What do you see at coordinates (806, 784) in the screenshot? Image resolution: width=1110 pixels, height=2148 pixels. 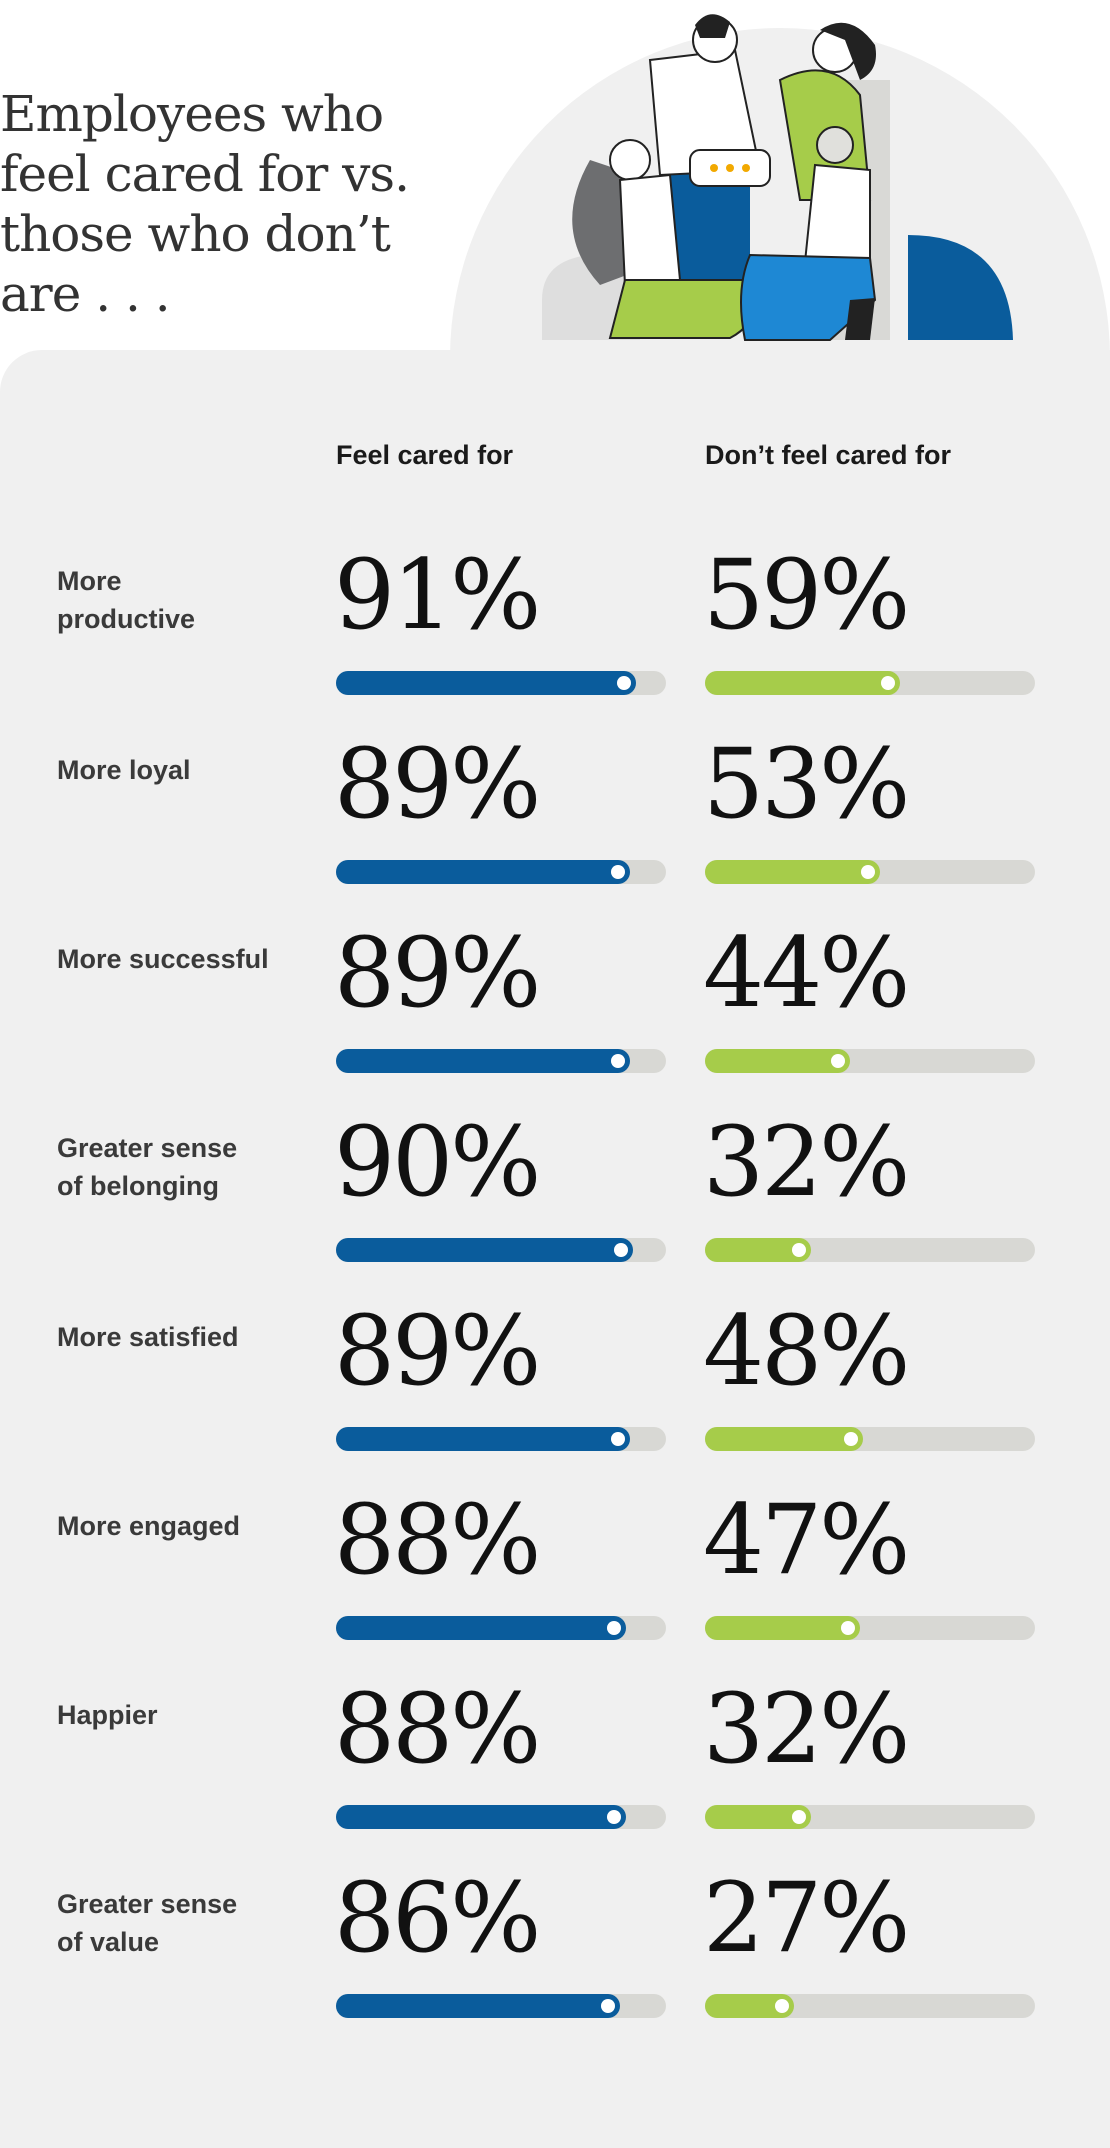 I see `value-label-dont-feel-cared-for: 53%` at bounding box center [806, 784].